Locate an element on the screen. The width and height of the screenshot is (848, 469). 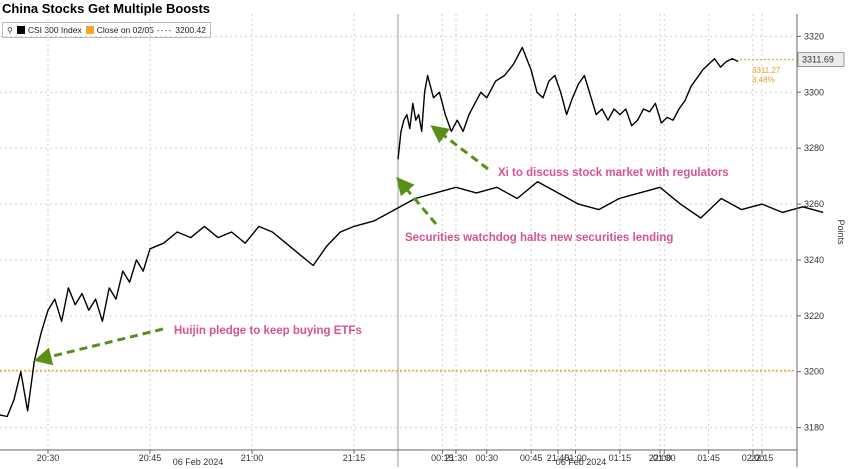
x-tick-label: 22:00 is located at coordinates (660, 458).